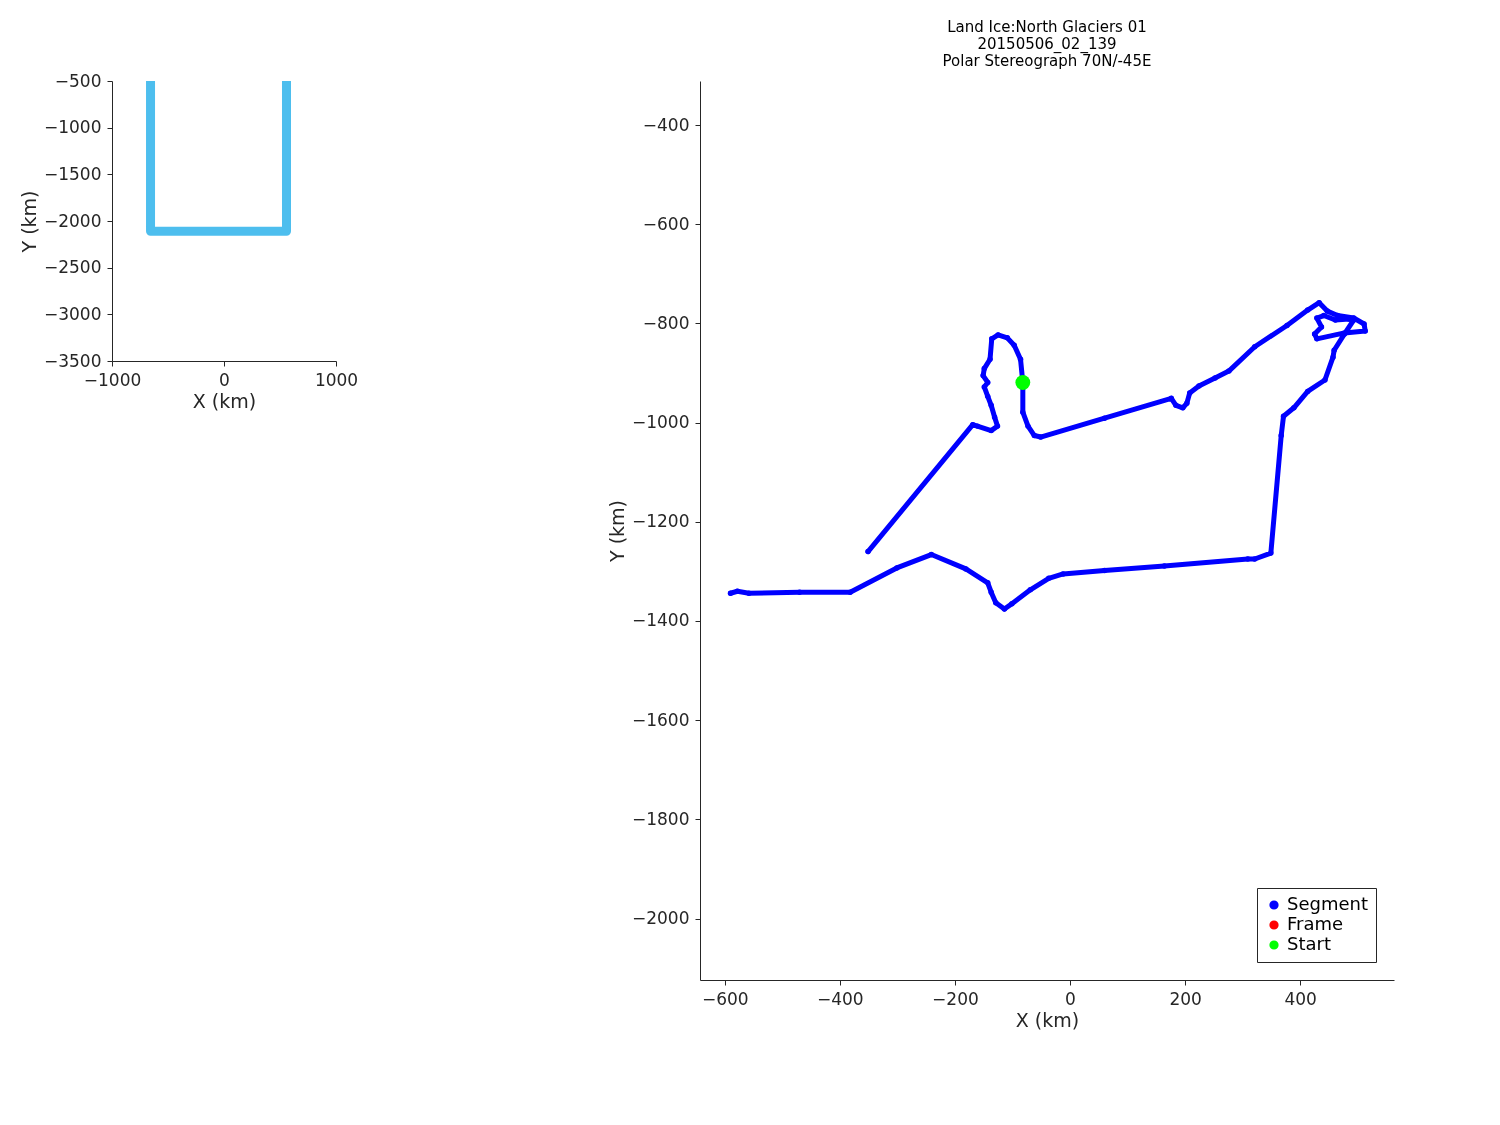 The image size is (1500, 1125). What do you see at coordinates (666, 223) in the screenshot?
I see `y-tick-label: −600` at bounding box center [666, 223].